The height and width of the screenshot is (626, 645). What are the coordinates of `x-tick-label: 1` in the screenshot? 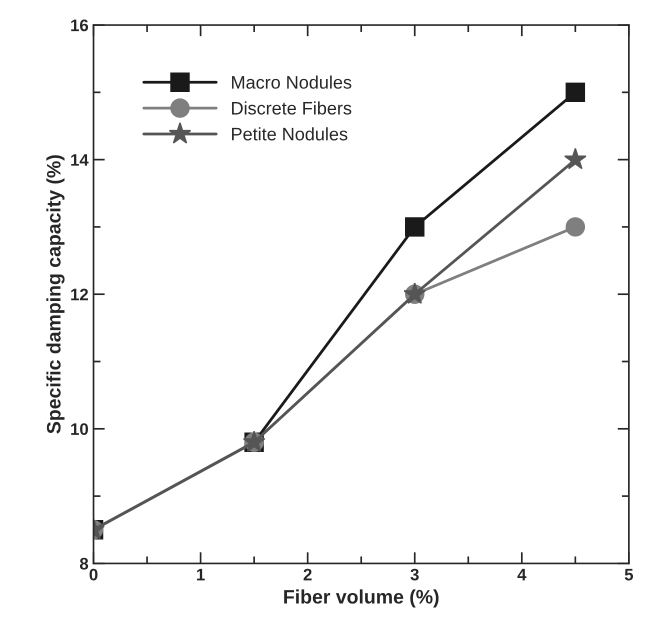 It's located at (201, 574).